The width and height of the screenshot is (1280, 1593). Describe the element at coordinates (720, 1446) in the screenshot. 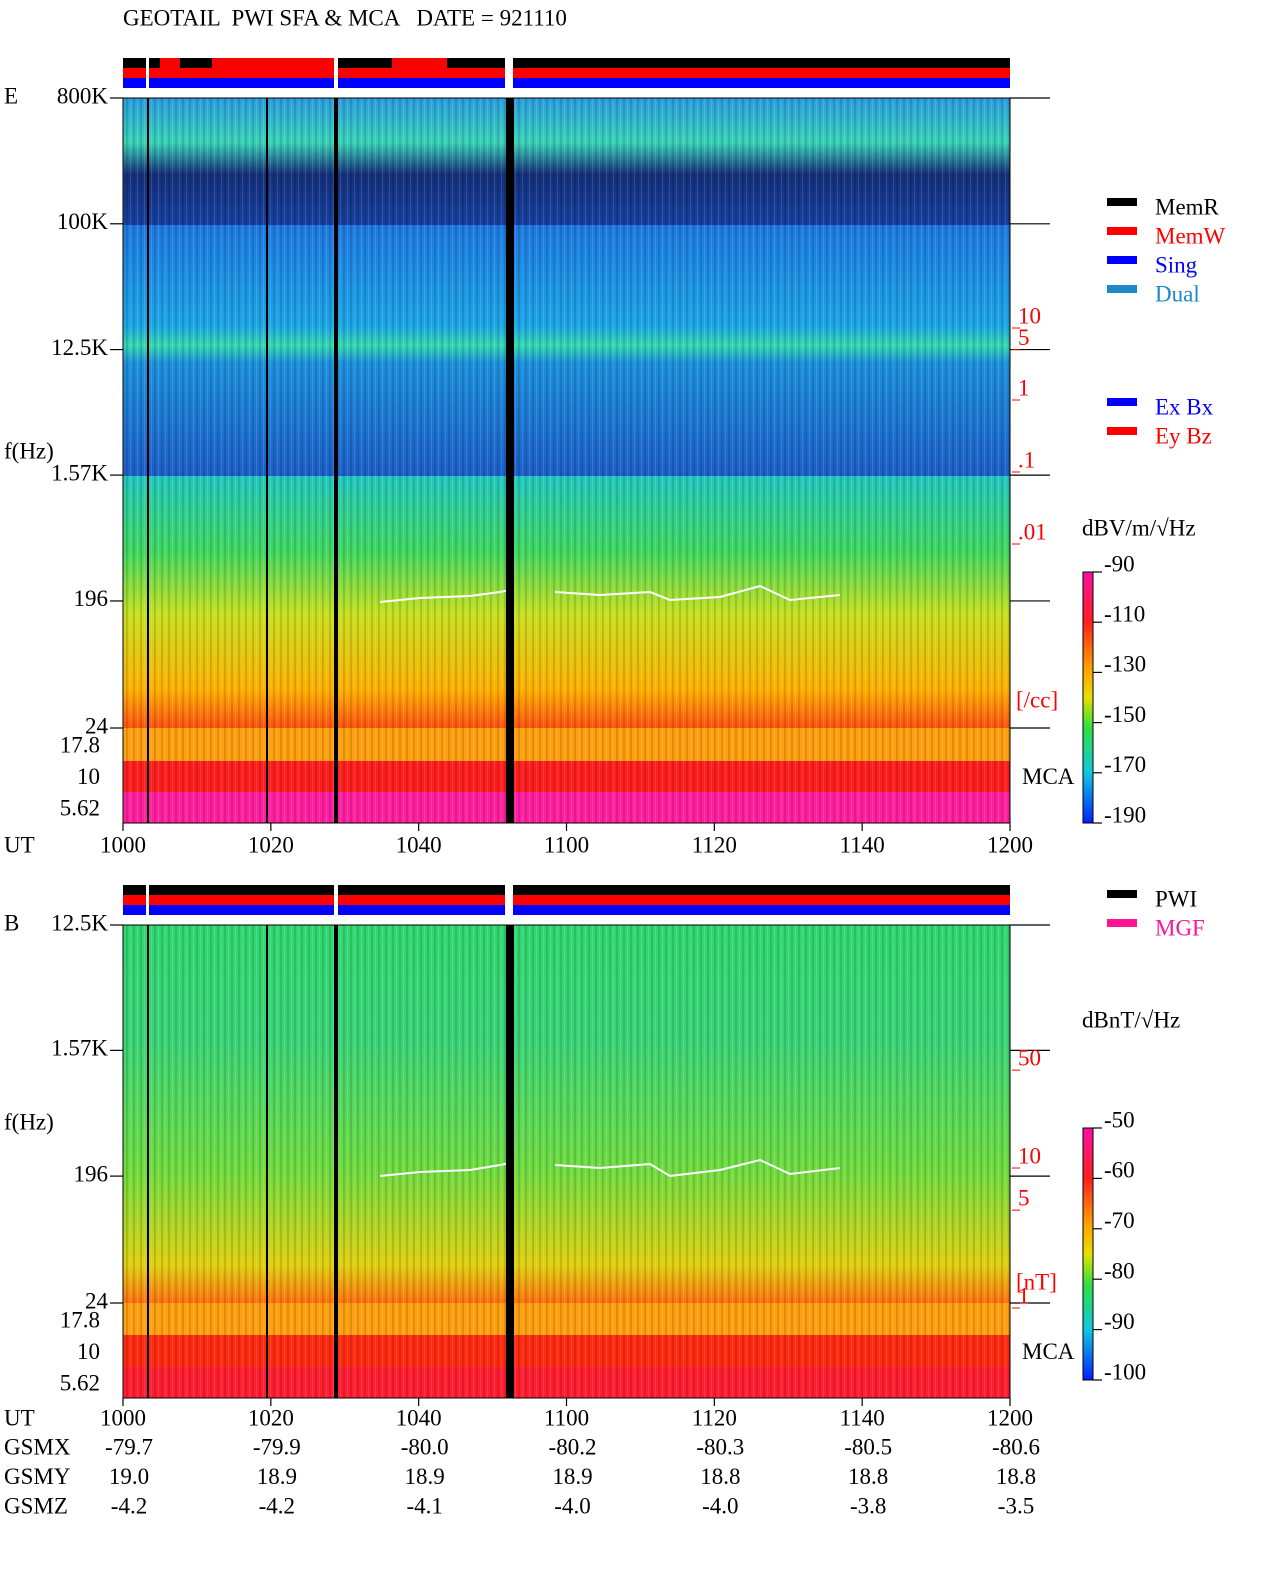

I see `orbit-value: -80.3` at that location.